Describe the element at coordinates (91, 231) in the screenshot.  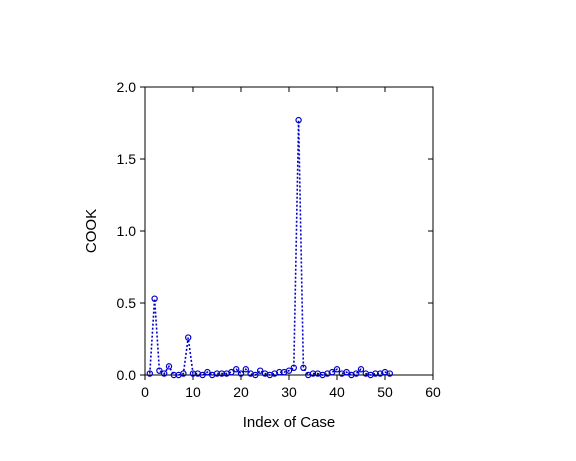
I see `y-axis-label: COOK` at that location.